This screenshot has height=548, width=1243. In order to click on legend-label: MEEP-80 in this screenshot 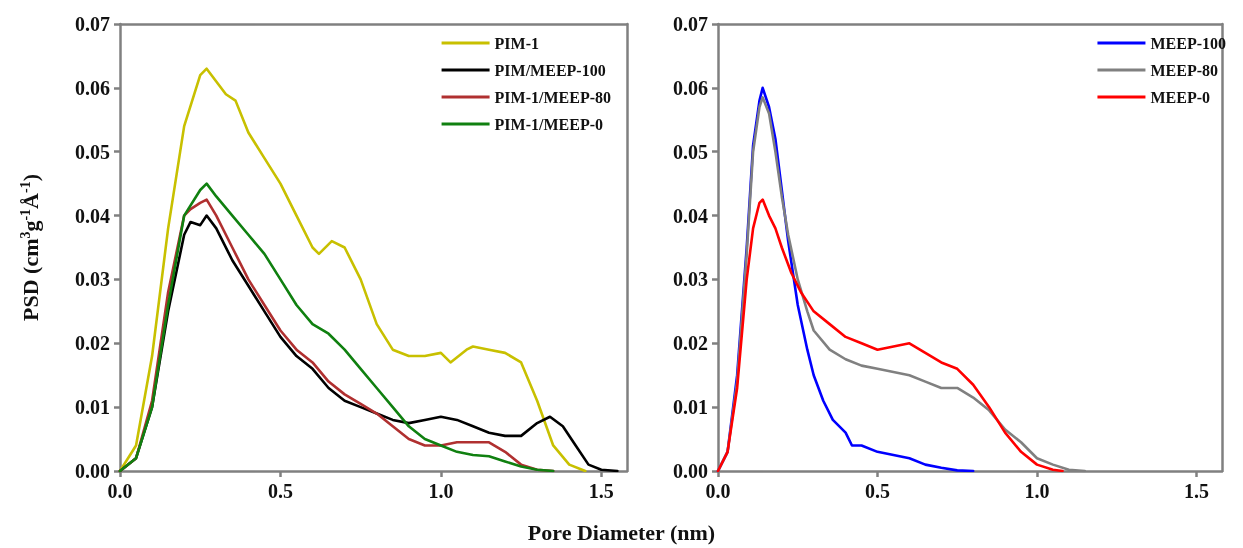, I will do `click(1184, 70)`.